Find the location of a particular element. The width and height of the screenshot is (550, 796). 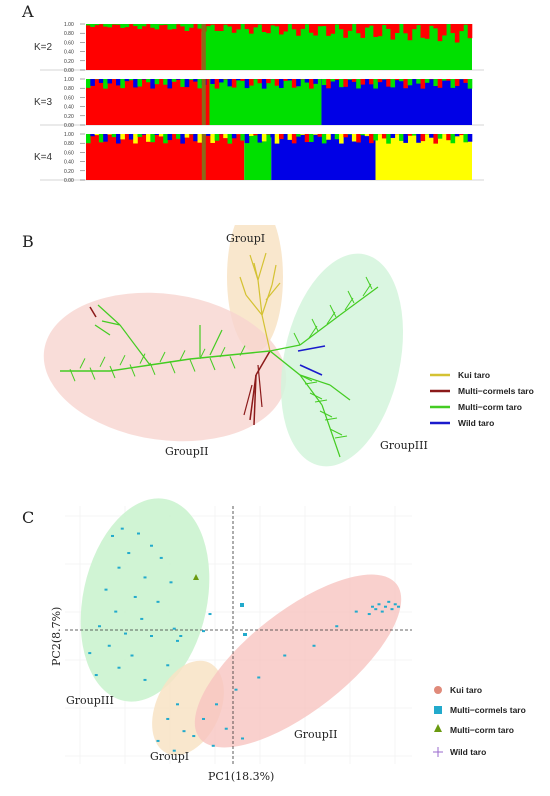

tree-legend-cormels: Multi−cormels taro is located at coordinates (496, 391).